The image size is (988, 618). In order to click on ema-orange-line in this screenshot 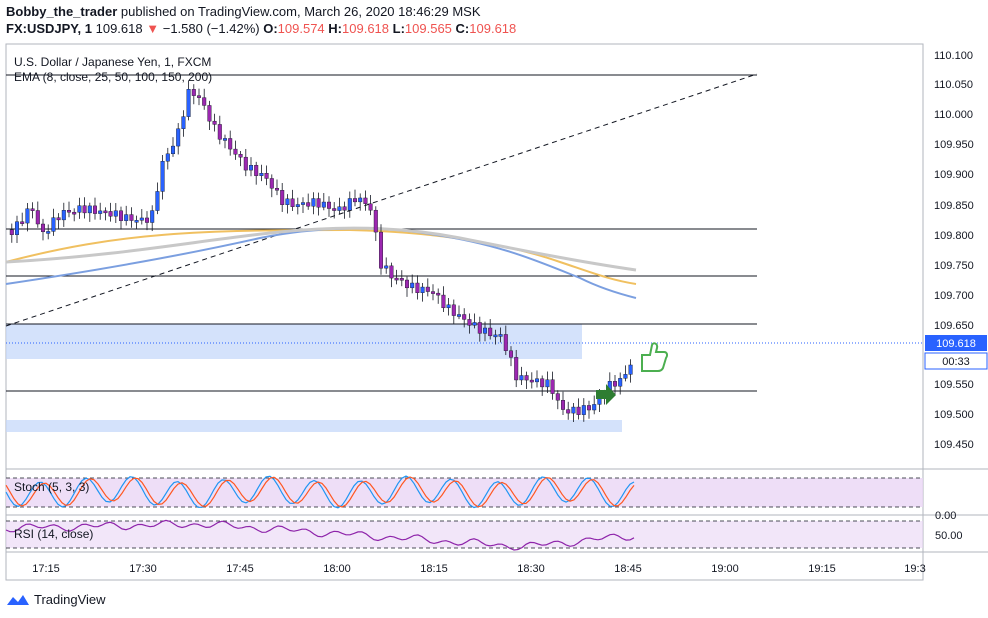, I will do `click(321, 256)`.